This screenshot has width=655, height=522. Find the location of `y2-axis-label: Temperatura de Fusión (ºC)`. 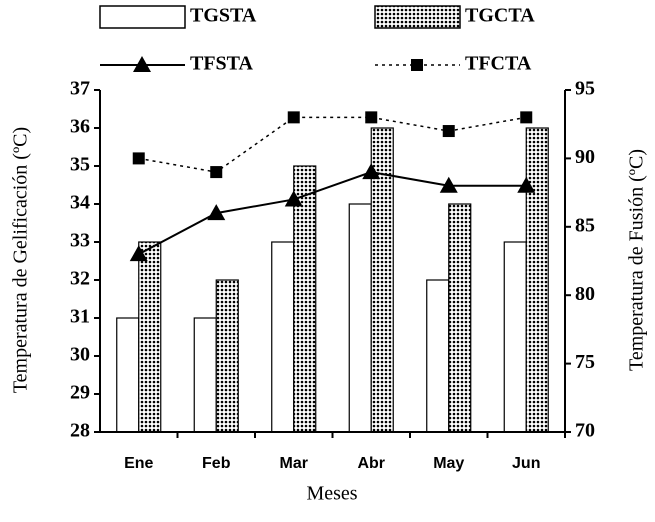

y2-axis-label: Temperatura de Fusión (ºC) is located at coordinates (637, 260).